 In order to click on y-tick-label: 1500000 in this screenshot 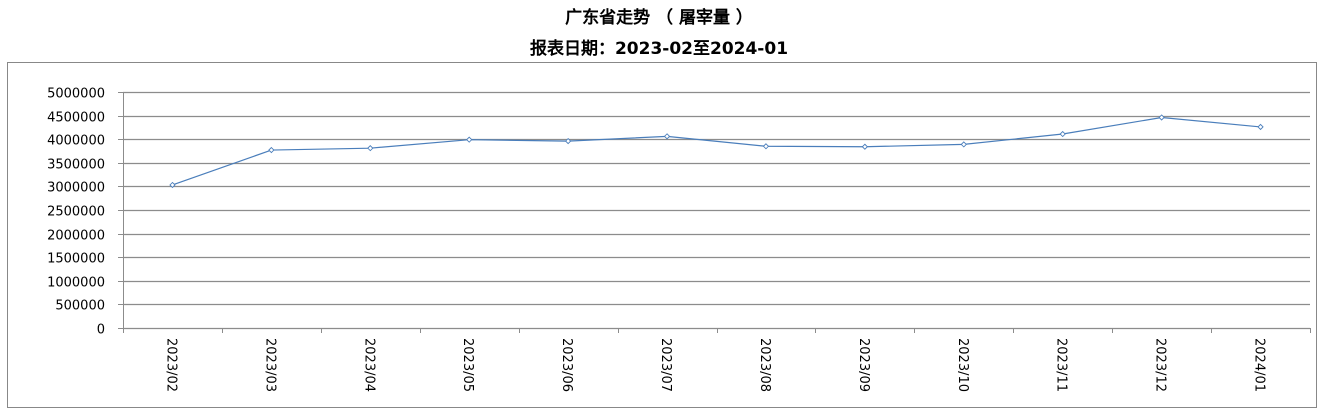, I will do `click(76, 259)`.